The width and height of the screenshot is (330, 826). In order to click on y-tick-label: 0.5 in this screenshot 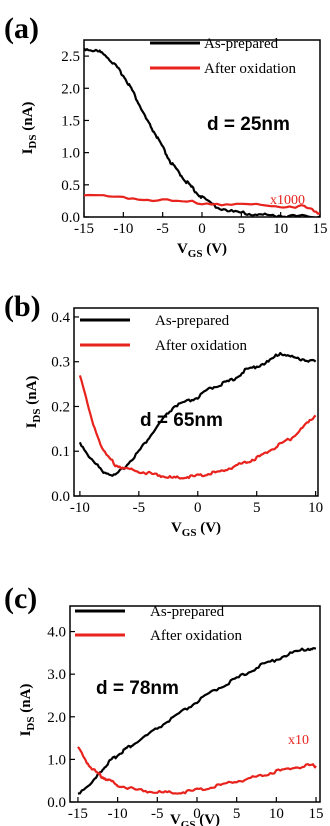, I will do `click(70, 186)`.